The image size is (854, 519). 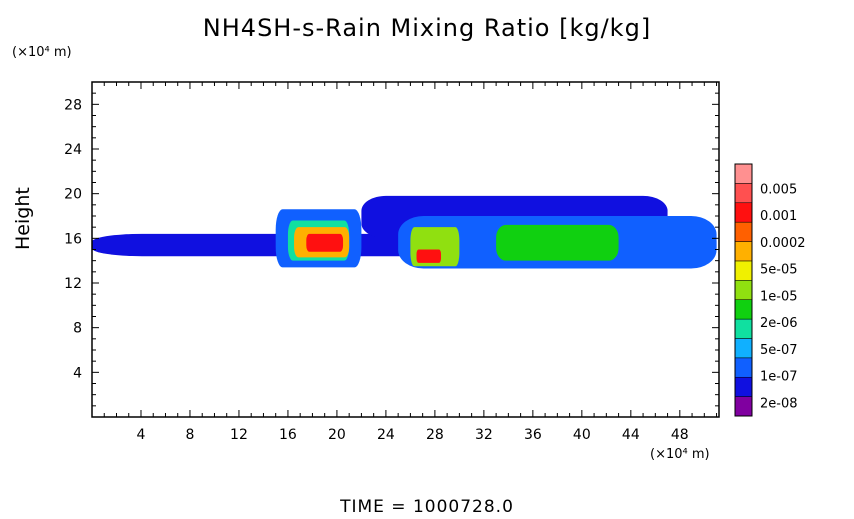 What do you see at coordinates (42, 52) in the screenshot?
I see `y-axis-unit: (×10⁴ m)` at bounding box center [42, 52].